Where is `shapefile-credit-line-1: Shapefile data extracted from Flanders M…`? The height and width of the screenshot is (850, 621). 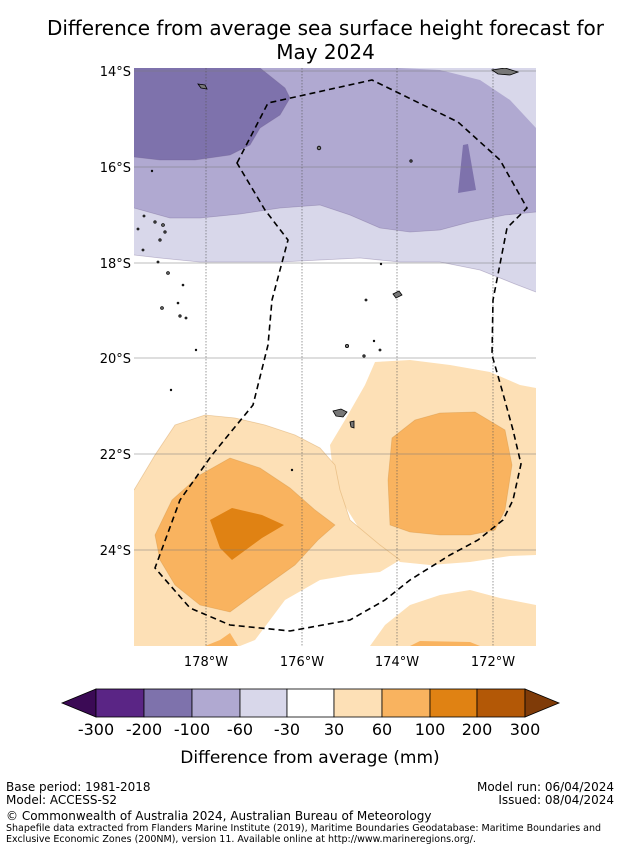
shapefile-credit-line-1: Shapefile data extracted from Flanders M… is located at coordinates (304, 828).